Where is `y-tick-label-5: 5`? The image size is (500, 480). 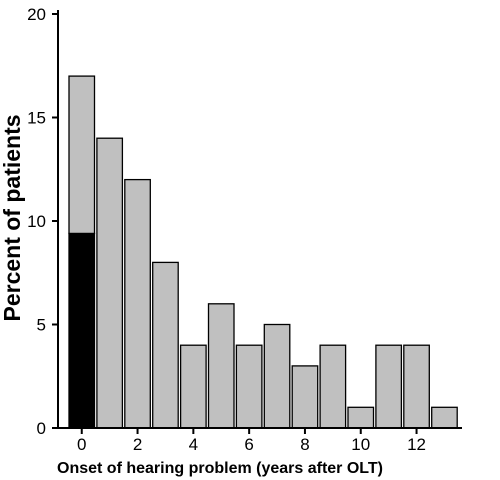 y-tick-label-5: 5 is located at coordinates (41, 325).